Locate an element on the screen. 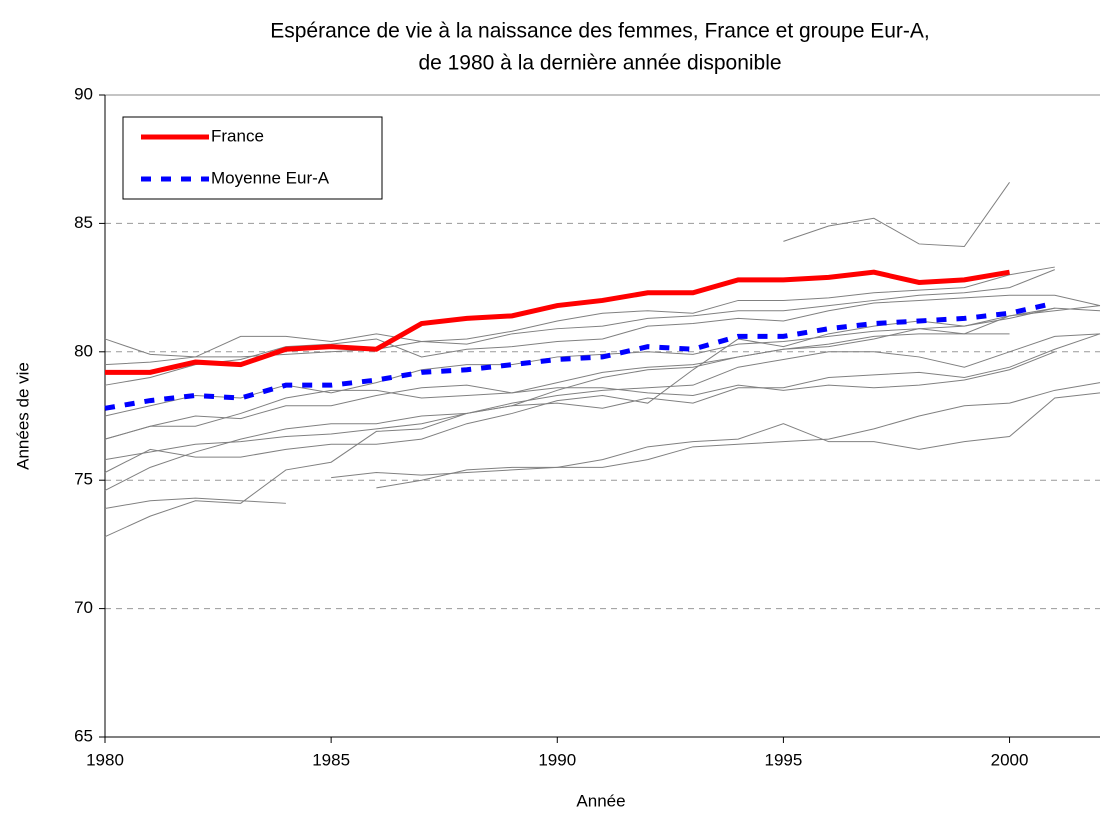 The width and height of the screenshot is (1102, 820). y-tick-label: 80 is located at coordinates (83, 350).